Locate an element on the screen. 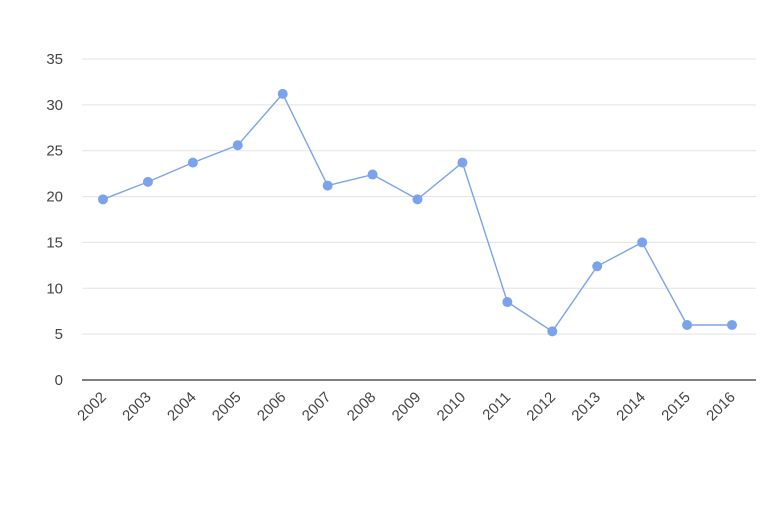 This screenshot has height=512, width=768. x-tick-label: 2010 is located at coordinates (452, 407).